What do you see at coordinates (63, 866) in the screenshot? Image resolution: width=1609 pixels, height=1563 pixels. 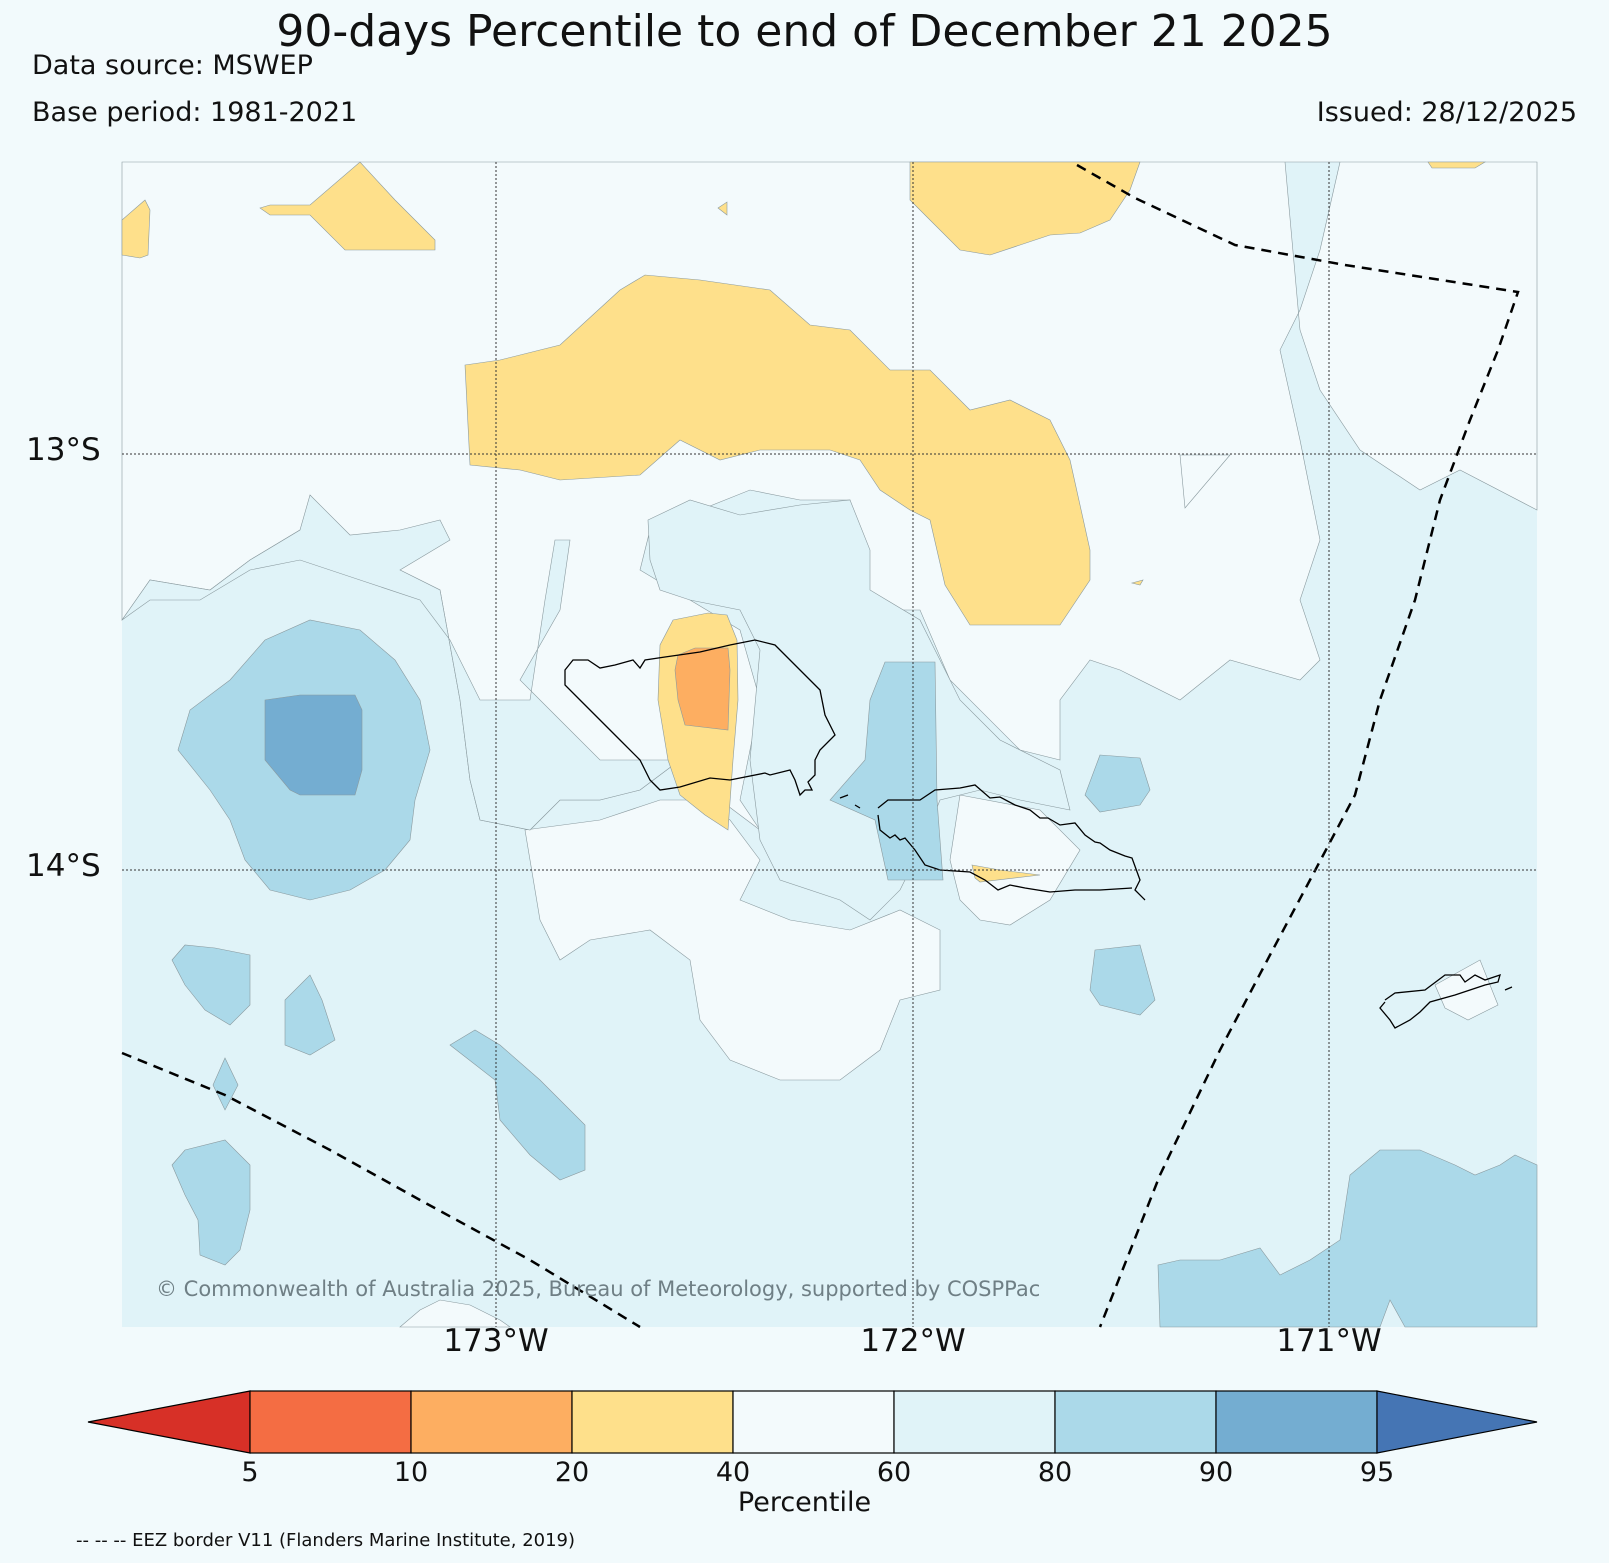 I see `latitude-label-14s: 14°S` at bounding box center [63, 866].